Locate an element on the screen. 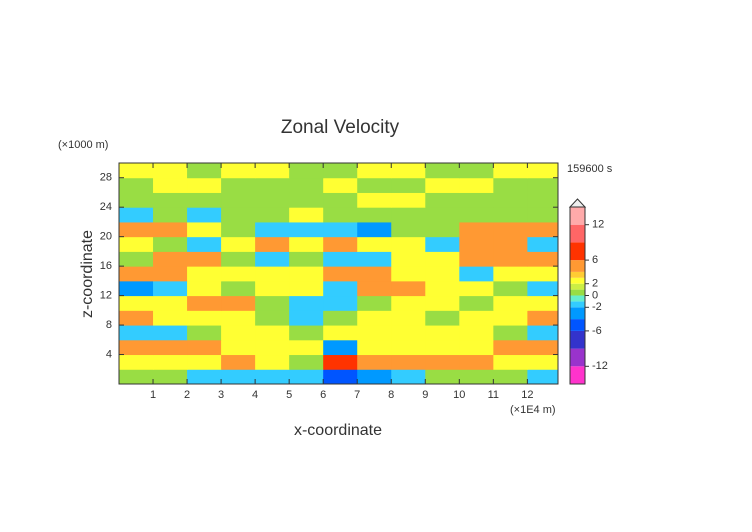  x-tick-label: 3 is located at coordinates (221, 395).